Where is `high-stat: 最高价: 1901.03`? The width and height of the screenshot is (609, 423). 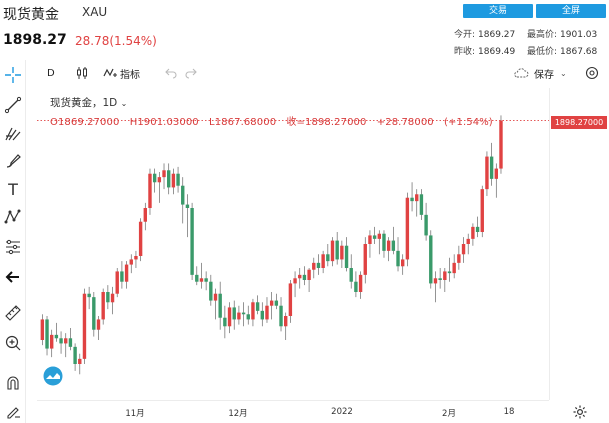
high-stat: 最高价: 1901.03 is located at coordinates (562, 33).